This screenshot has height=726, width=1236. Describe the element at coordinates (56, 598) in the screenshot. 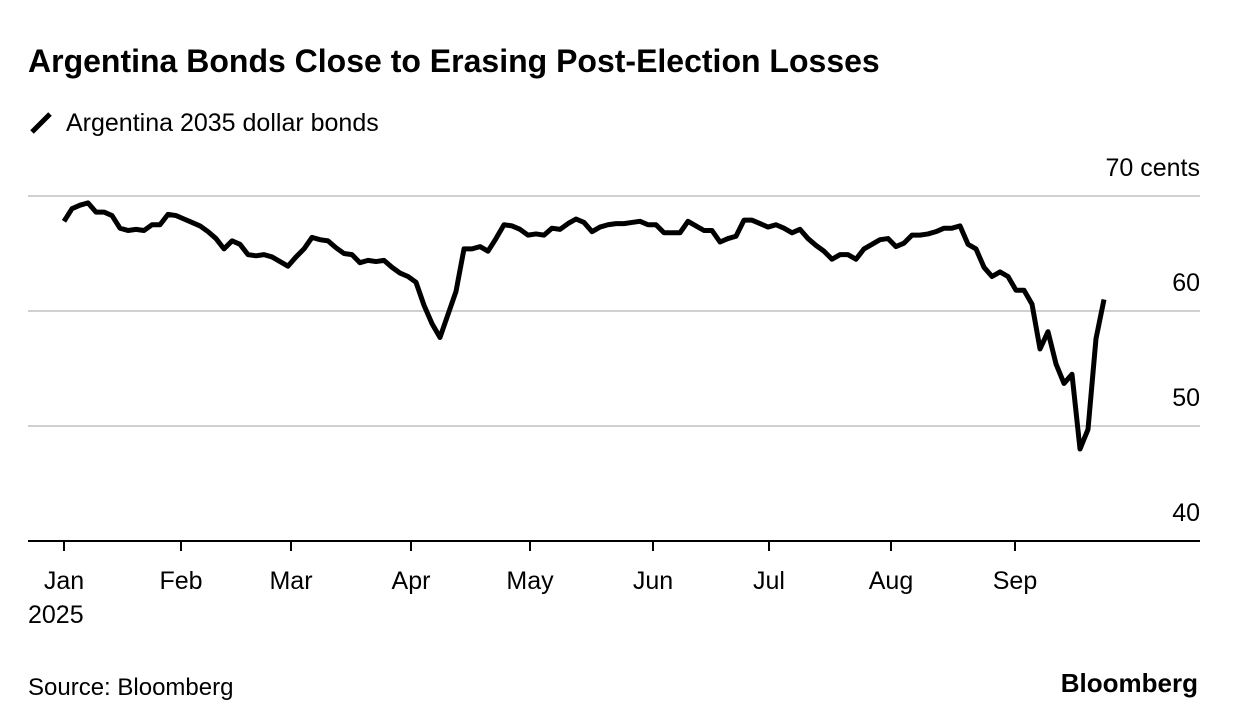

I see `x-tick-label: Jan 2025` at that location.